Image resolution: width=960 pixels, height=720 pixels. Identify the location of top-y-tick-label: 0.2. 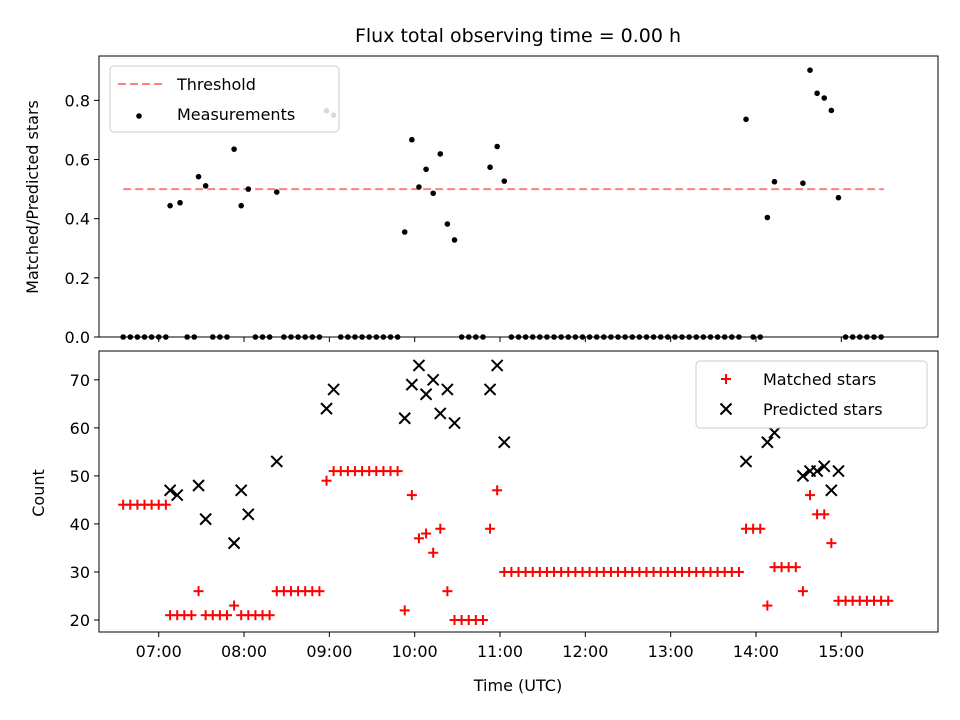
(77, 278).